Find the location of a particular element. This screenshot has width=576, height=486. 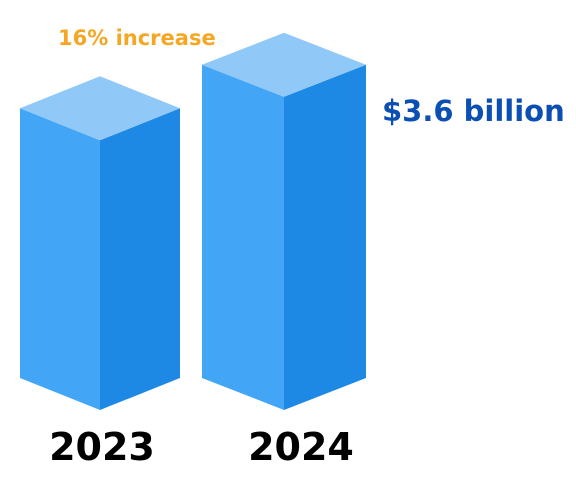

category-label-2024: 2024 is located at coordinates (301, 447).